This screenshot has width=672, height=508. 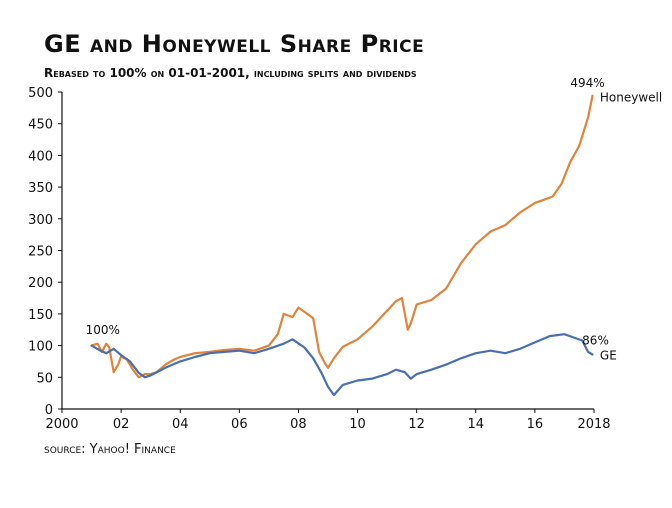 What do you see at coordinates (416, 424) in the screenshot?
I see `x-tick-label: 12` at bounding box center [416, 424].